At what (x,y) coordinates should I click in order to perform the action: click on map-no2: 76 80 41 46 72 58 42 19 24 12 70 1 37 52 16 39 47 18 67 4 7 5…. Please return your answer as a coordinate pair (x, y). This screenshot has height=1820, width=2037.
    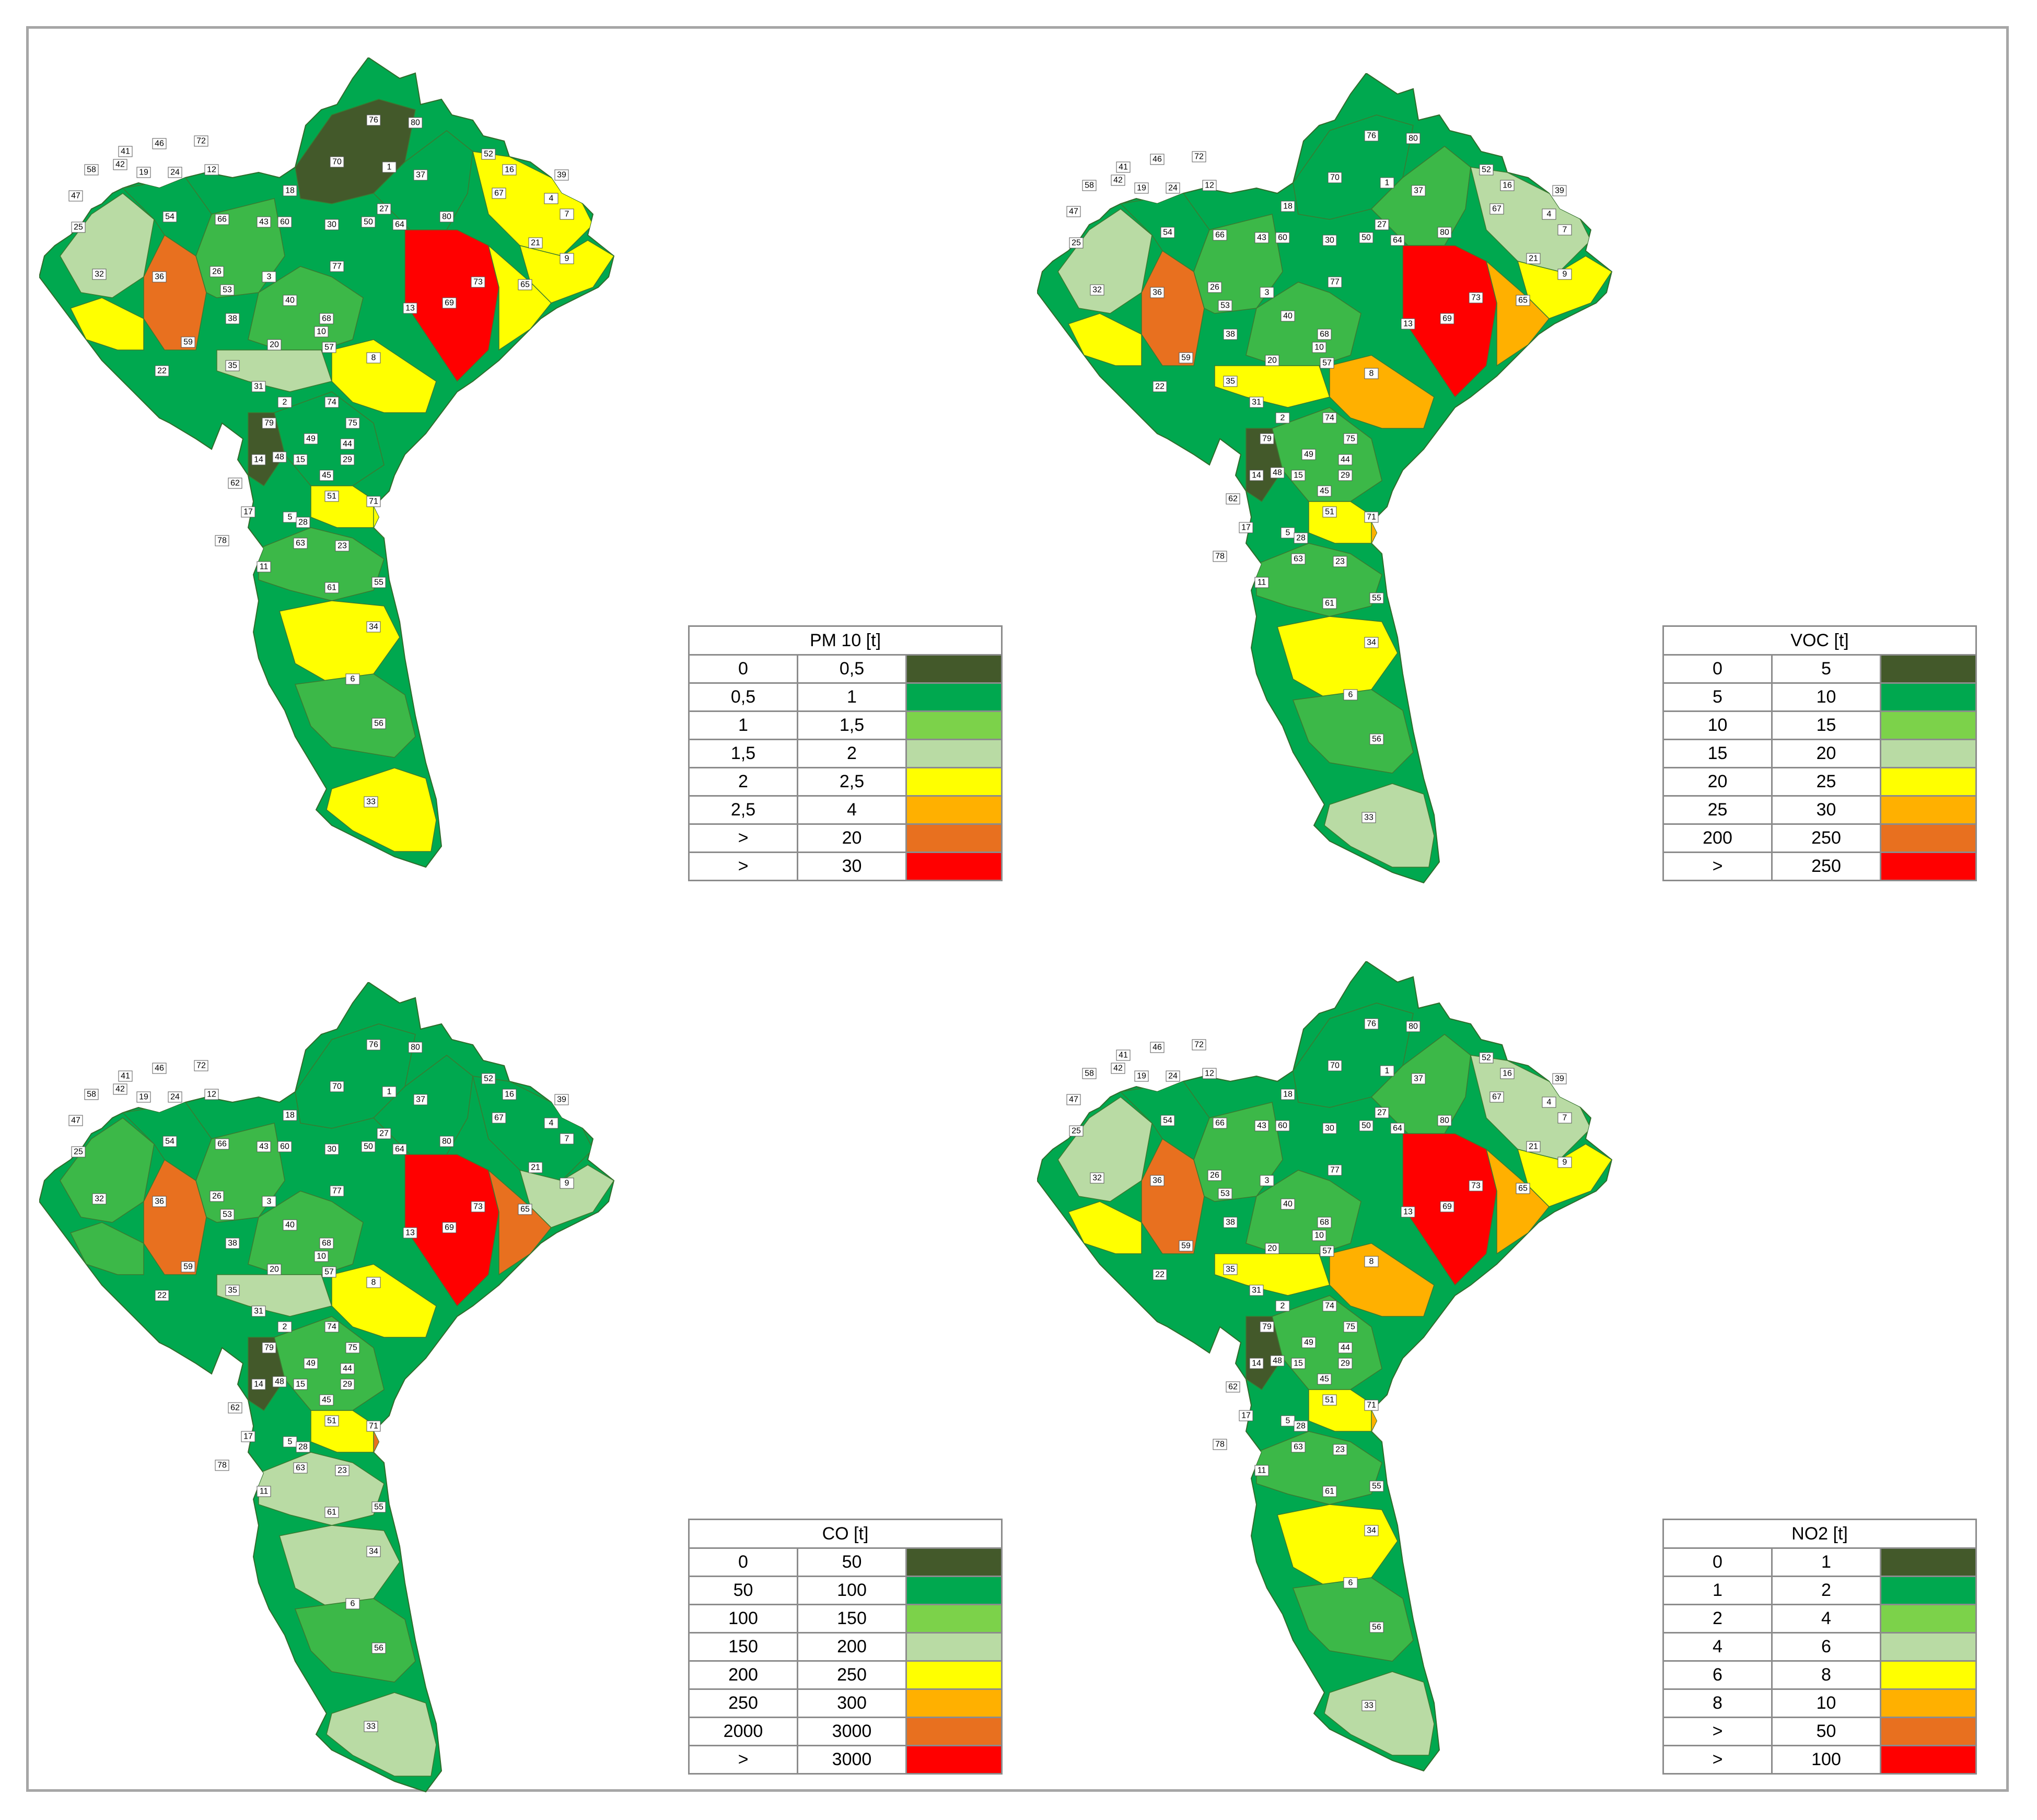
    Looking at the image, I should click on (1332, 1374).